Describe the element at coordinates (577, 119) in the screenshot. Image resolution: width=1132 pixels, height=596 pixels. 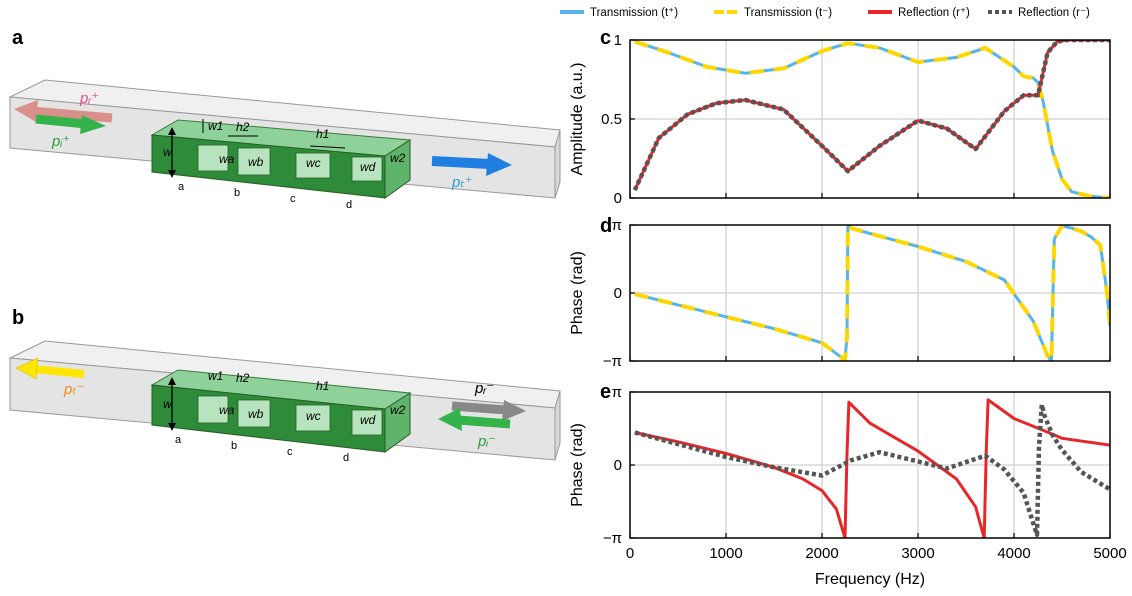
I see `ylabel-c: Amplitude (a.u.)` at that location.